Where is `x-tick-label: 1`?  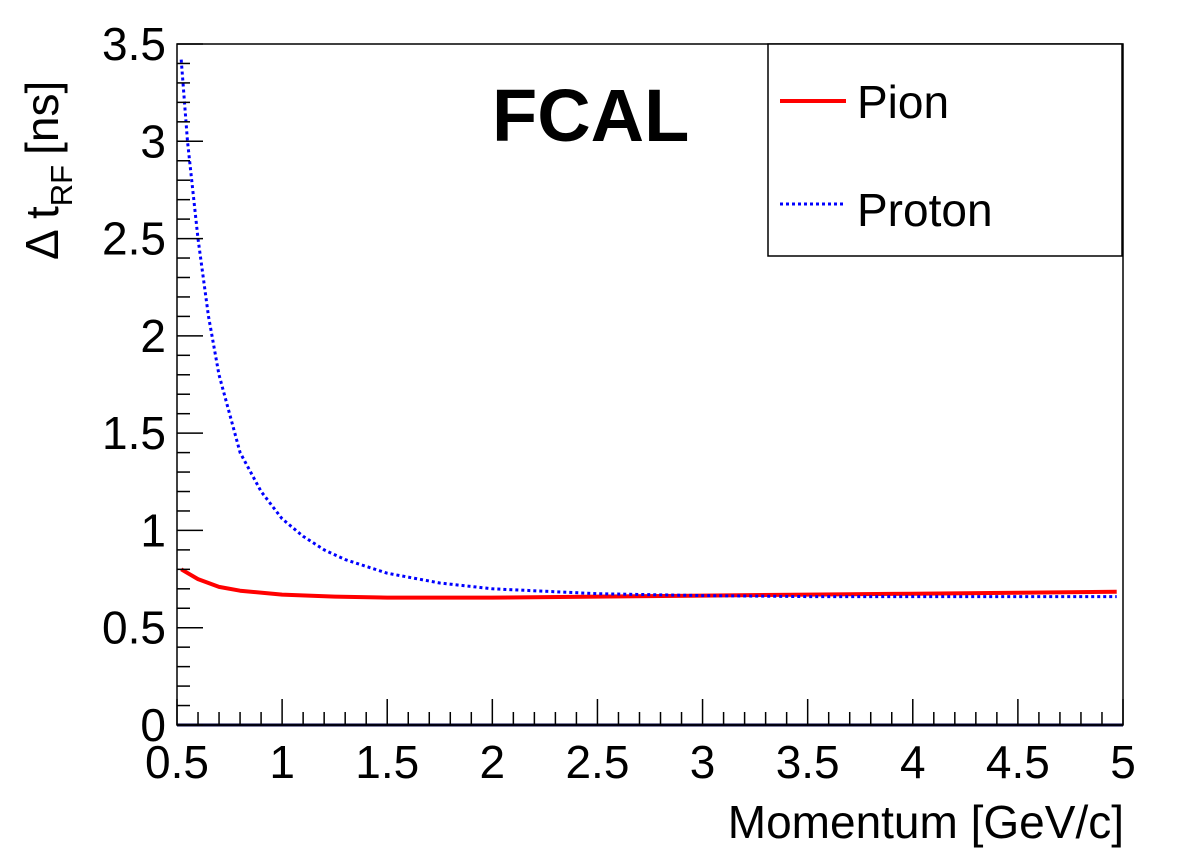
x-tick-label: 1 is located at coordinates (282, 762).